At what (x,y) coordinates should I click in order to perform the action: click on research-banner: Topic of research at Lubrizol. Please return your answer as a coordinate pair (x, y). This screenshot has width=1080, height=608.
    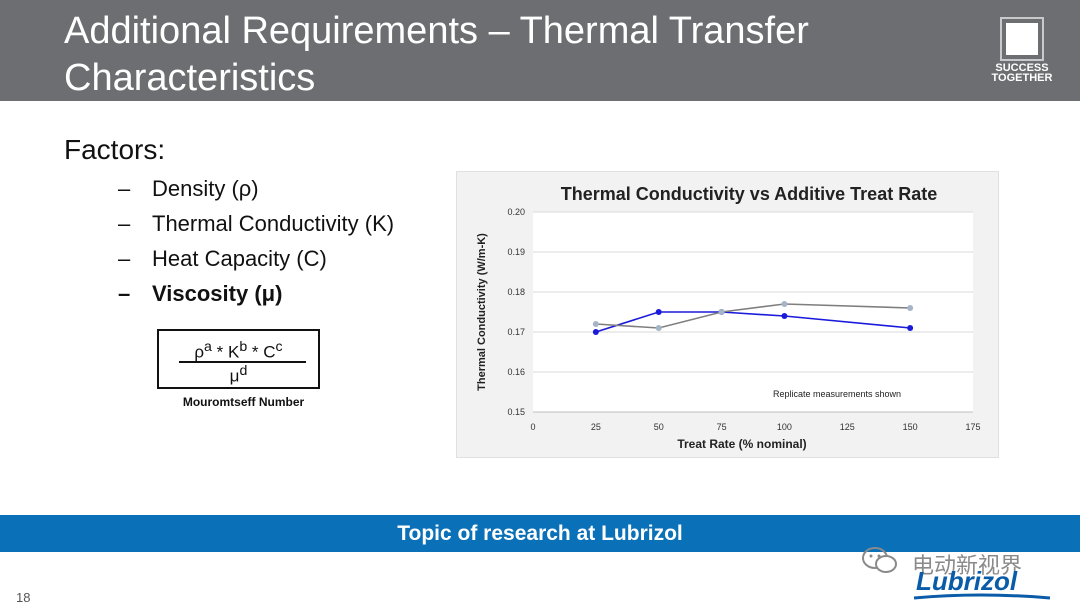
    Looking at the image, I should click on (540, 533).